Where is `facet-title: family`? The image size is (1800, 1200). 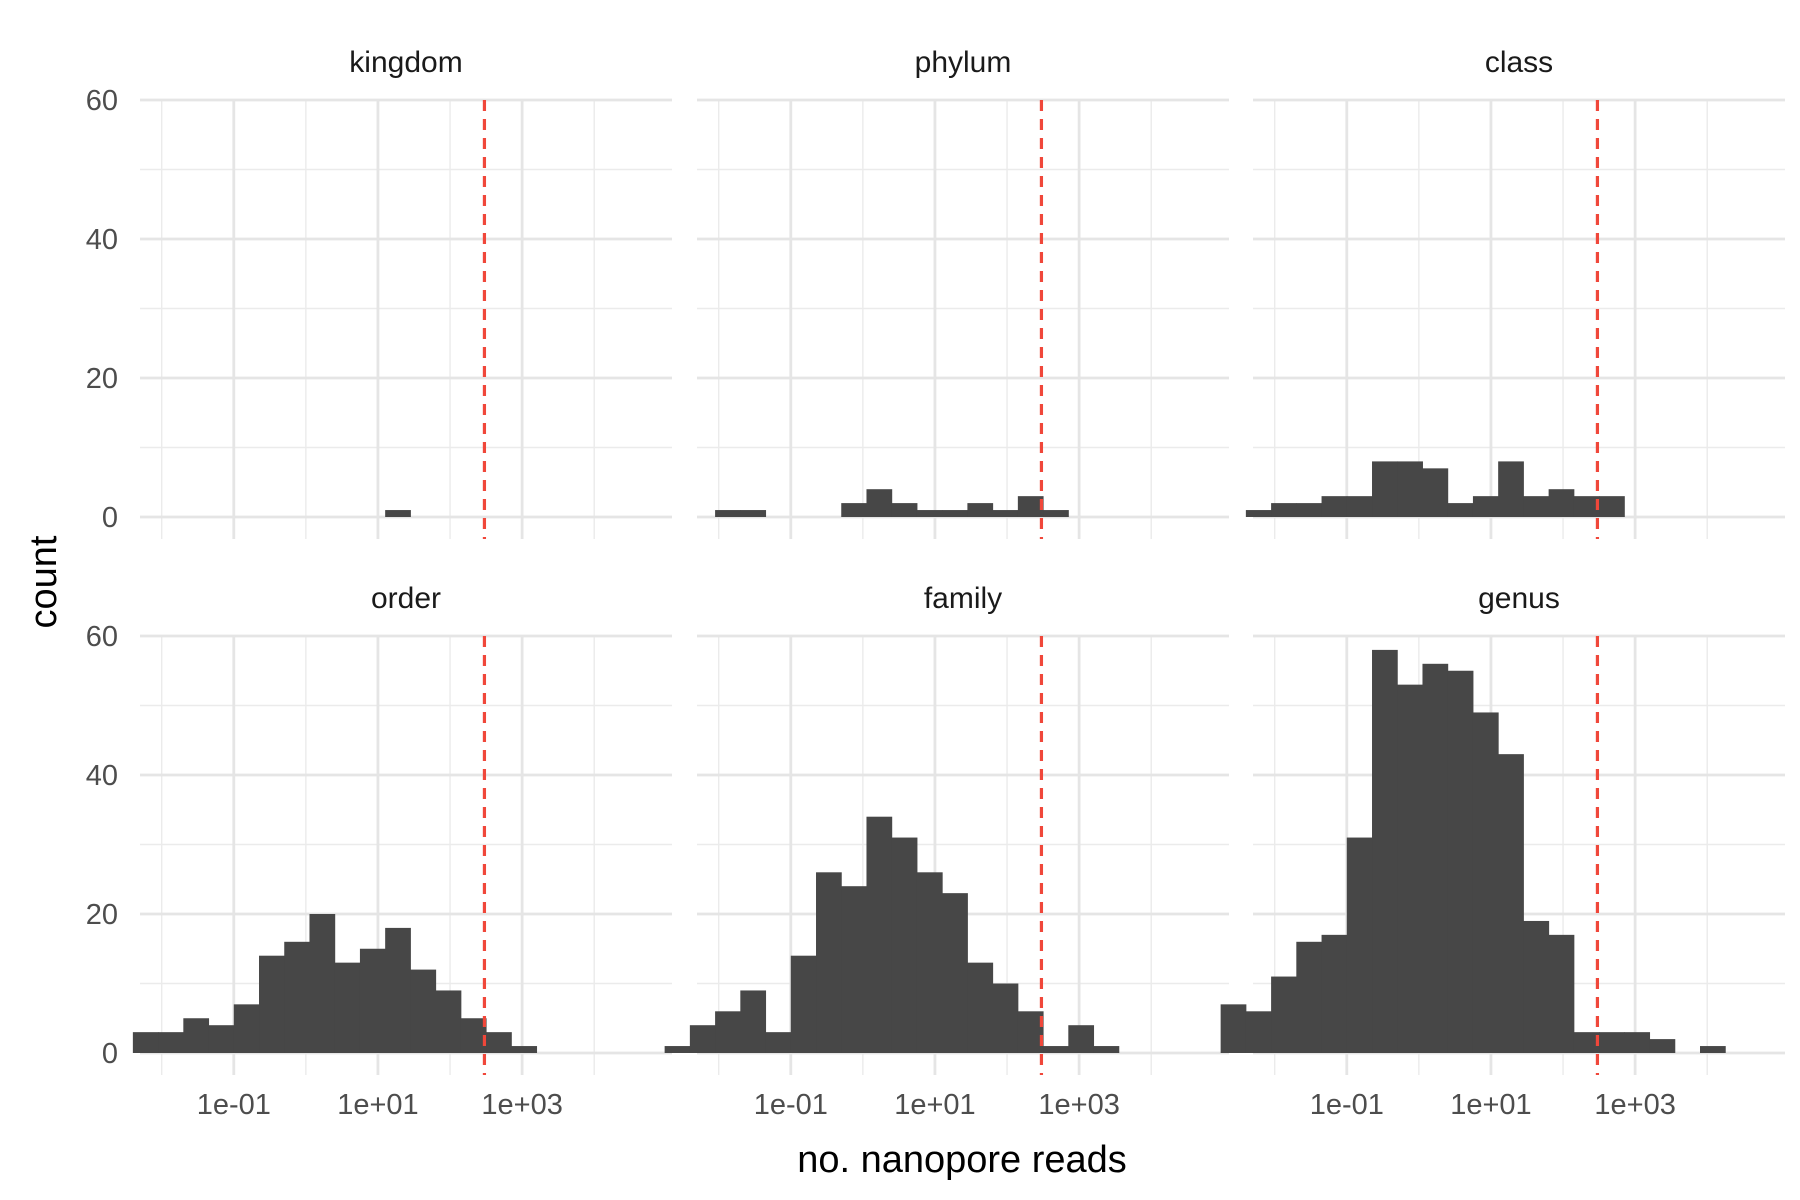
facet-title: family is located at coordinates (963, 598).